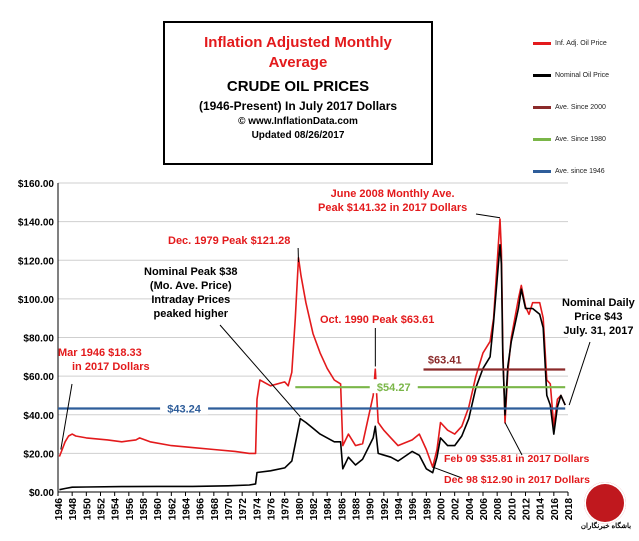  What do you see at coordinates (314, 509) in the screenshot?
I see `x-tick-label: 1982` at bounding box center [314, 509].